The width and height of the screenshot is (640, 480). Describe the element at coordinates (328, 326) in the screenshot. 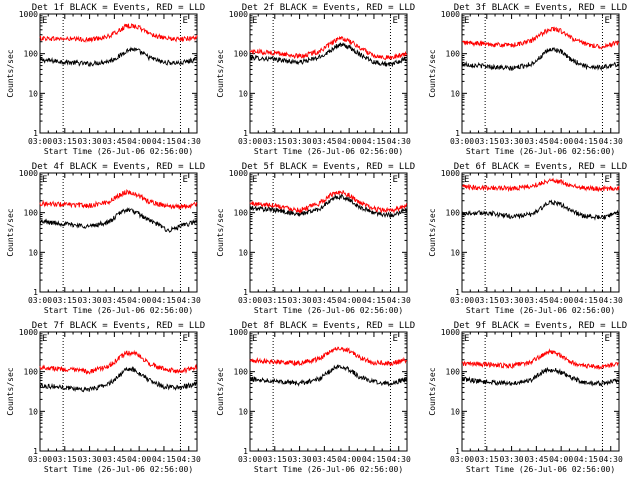

I see `panel-title: Det 8f BLACK = Events, RED = LLD` at that location.